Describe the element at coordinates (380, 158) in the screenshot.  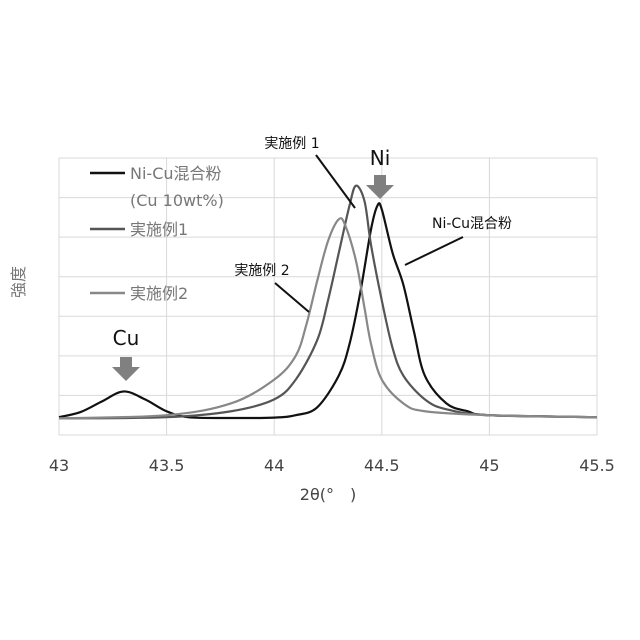
I see `ni-peak-label: Ni` at that location.